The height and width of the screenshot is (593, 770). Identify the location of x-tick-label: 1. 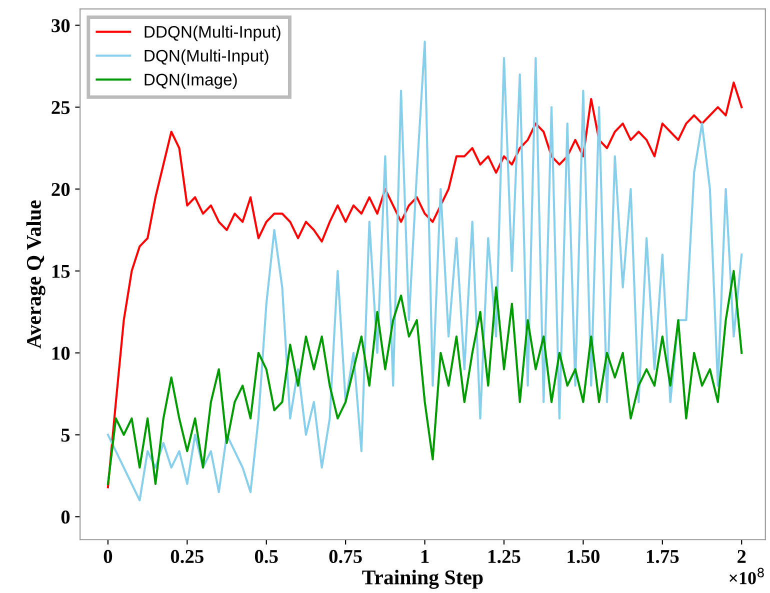
(425, 556).